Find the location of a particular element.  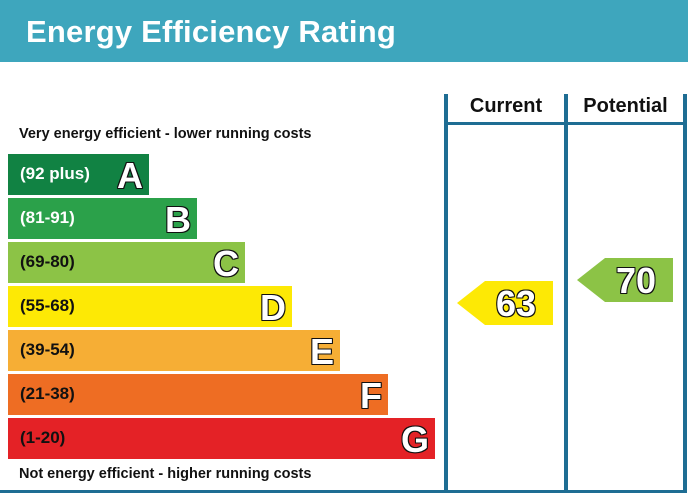

band-d: (55-68) D is located at coordinates (150, 307).